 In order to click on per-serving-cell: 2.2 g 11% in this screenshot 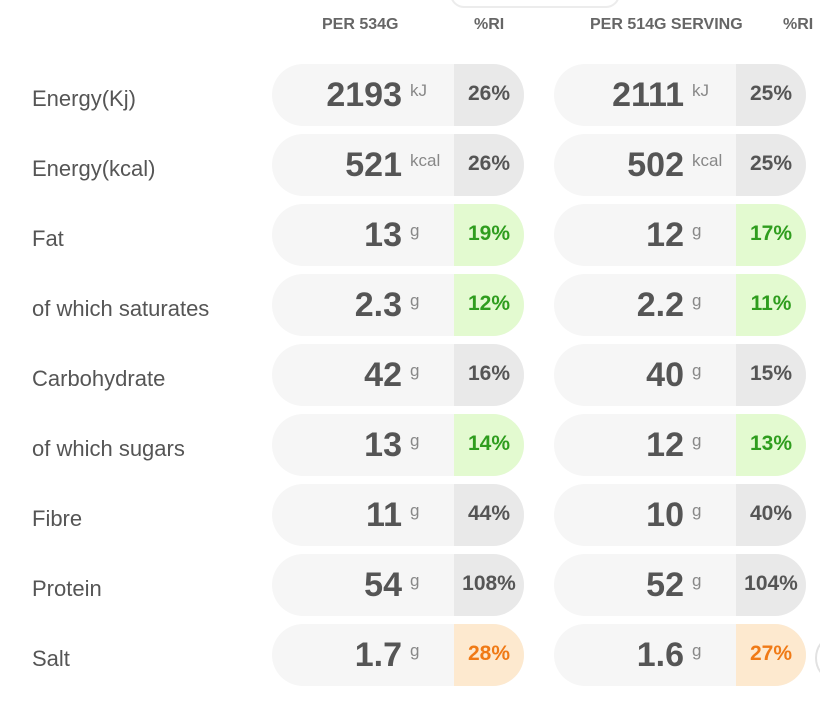, I will do `click(680, 305)`.